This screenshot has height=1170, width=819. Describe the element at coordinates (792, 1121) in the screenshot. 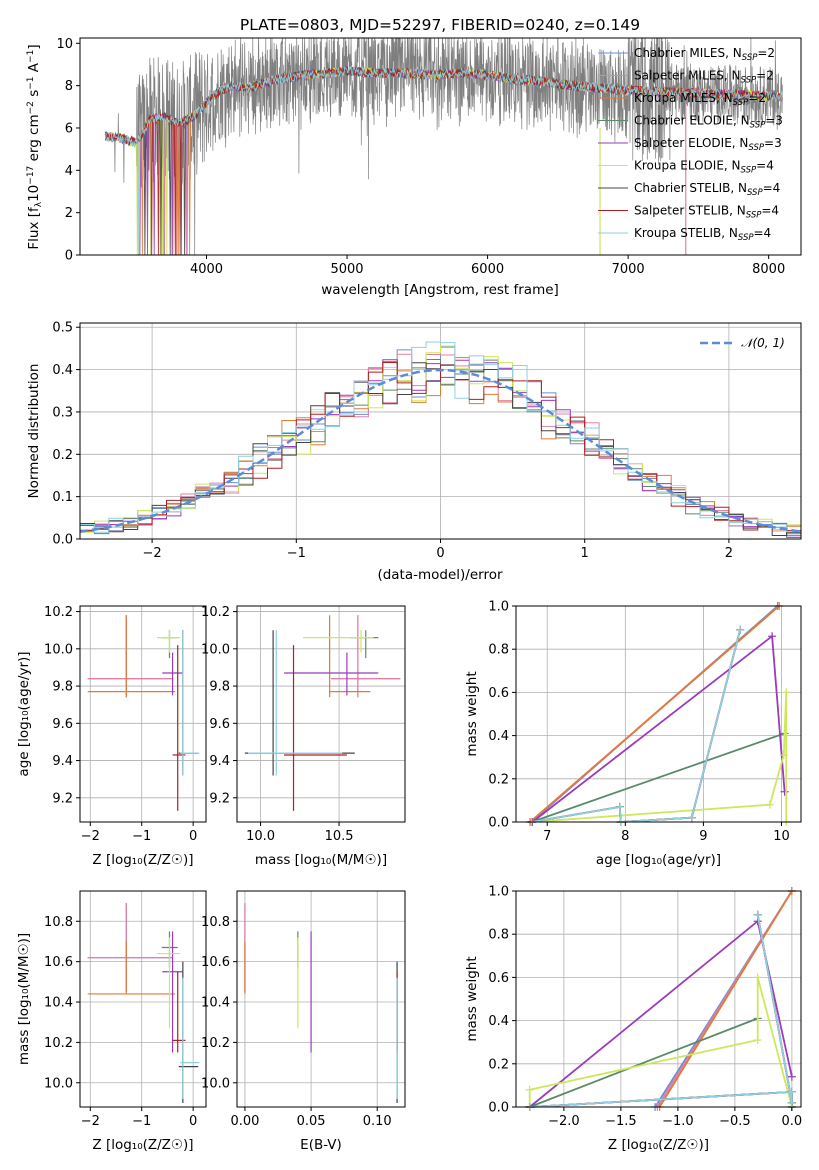

I see `x-tick-label: 0.0` at that location.